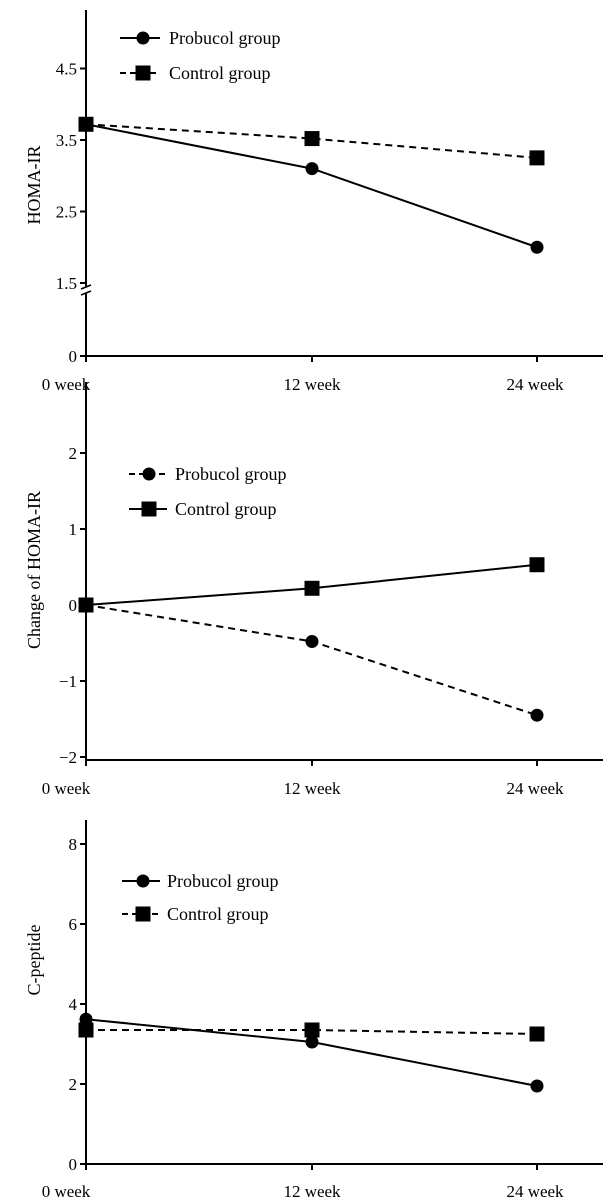  What do you see at coordinates (34, 570) in the screenshot?
I see `y-axis-label: Change of HOMA-IR` at bounding box center [34, 570].